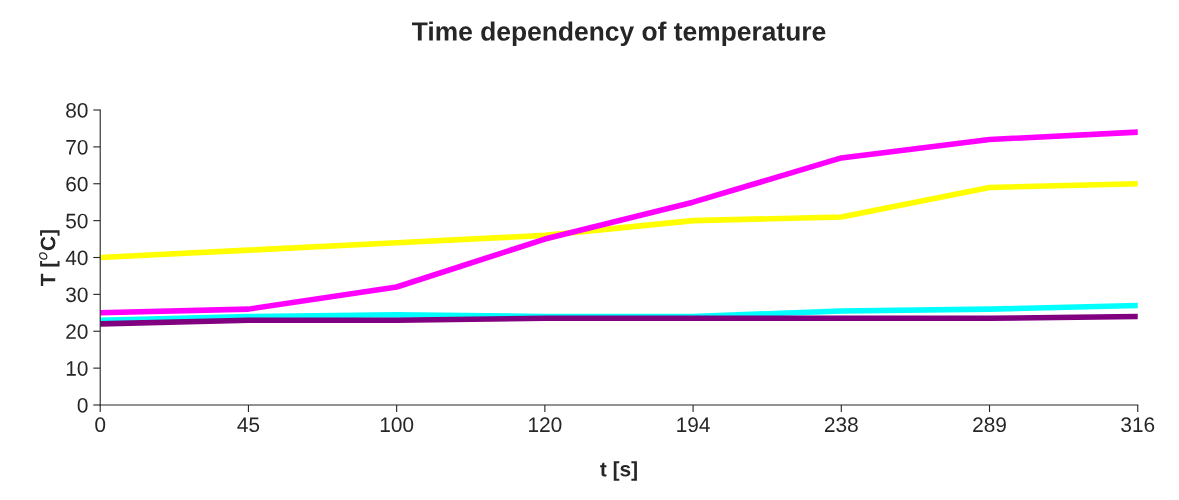 The height and width of the screenshot is (500, 1179). Describe the element at coordinates (77, 331) in the screenshot. I see `y-tick-label: 20` at that location.